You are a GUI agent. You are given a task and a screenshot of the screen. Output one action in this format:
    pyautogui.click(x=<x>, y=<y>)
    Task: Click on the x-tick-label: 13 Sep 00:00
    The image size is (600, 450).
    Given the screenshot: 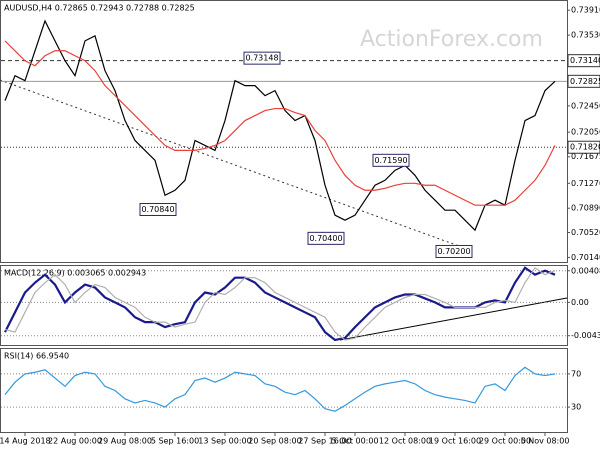 What is the action you would take?
    pyautogui.click(x=224, y=441)
    